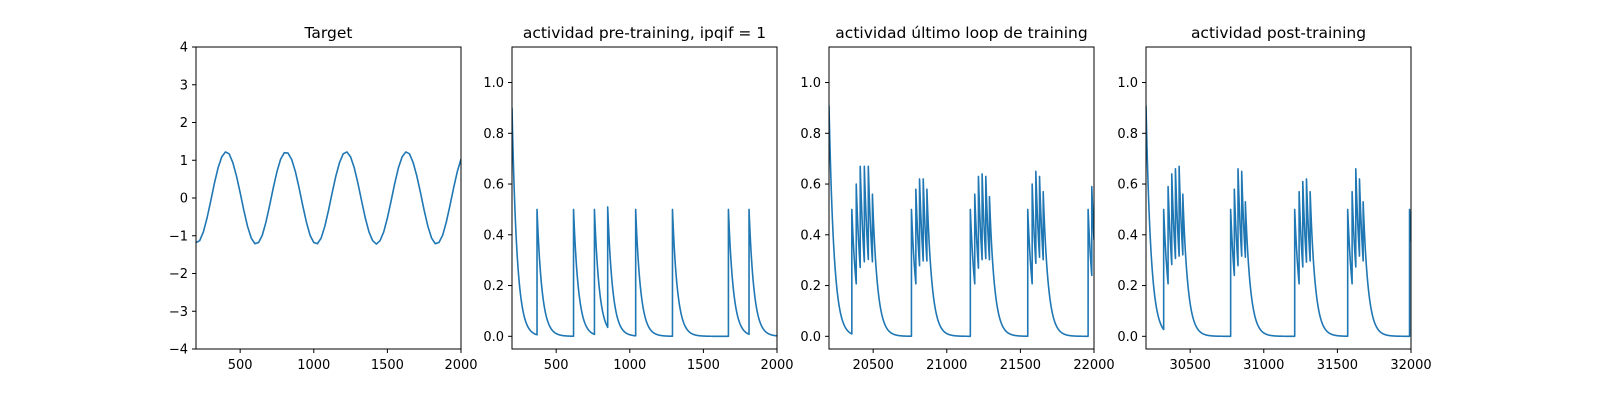 Image resolution: width=1600 pixels, height=400 pixels. I want to click on chart-title: actividad pre-training, ipqif = 1, so click(644, 33).